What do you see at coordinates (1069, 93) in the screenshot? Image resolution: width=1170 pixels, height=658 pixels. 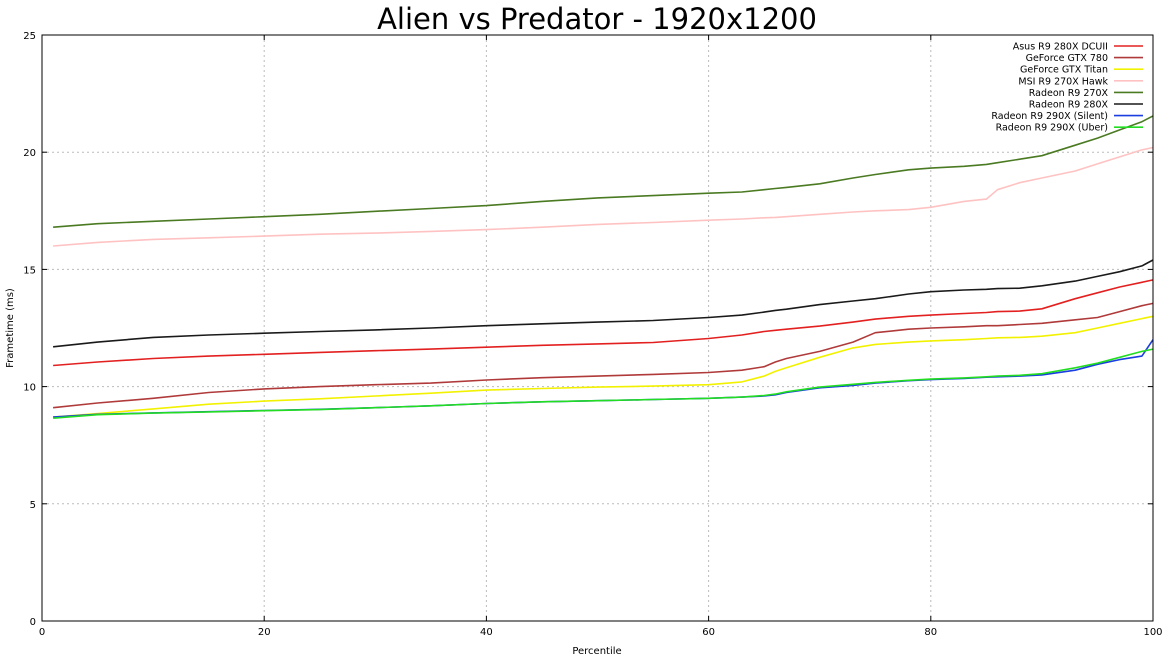 I see `legend-label: Radeon R9 270X` at bounding box center [1069, 93].